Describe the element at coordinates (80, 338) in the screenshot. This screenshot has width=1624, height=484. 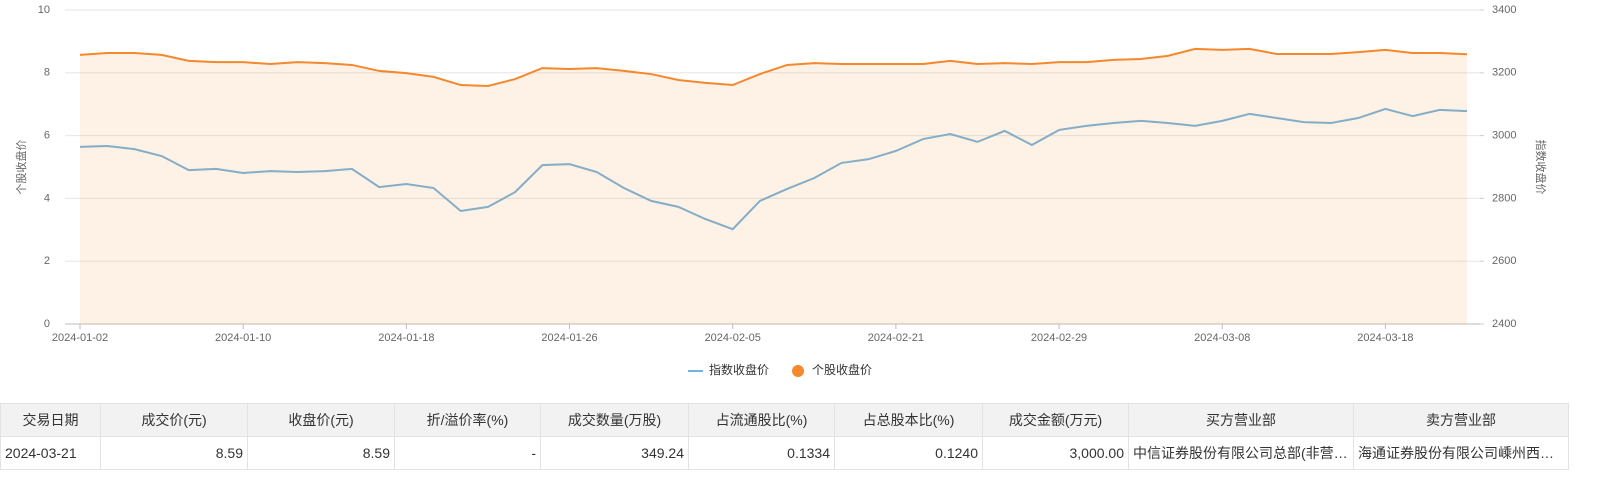
I see `x-tick-label: 2024-01-02` at that location.